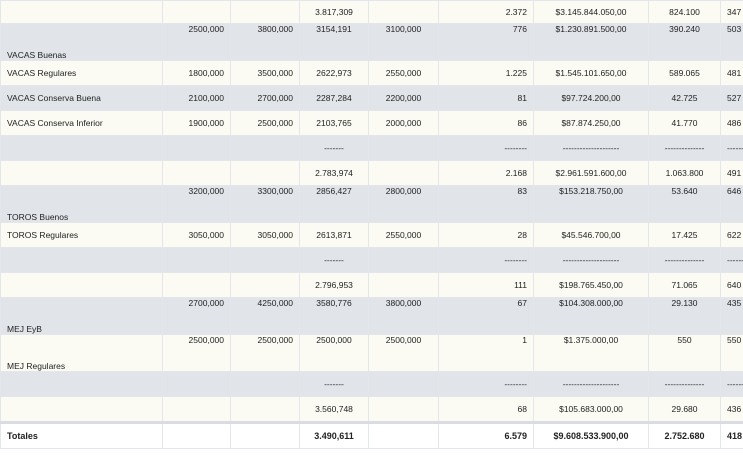  What do you see at coordinates (731, 173) in the screenshot?
I see `average-weight-cell: 491` at bounding box center [731, 173].